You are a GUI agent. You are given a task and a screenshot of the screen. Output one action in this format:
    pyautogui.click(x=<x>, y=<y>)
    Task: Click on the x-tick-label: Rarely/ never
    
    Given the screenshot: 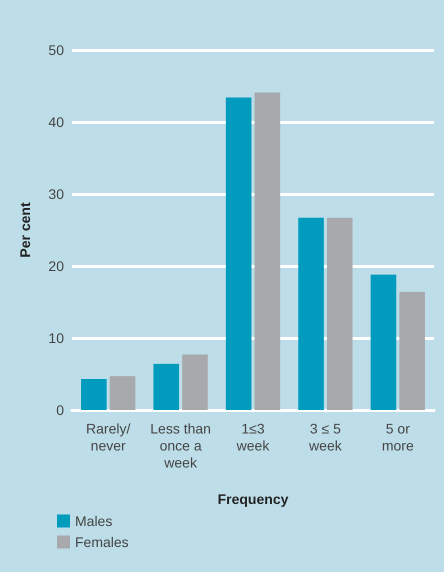 What is the action you would take?
    pyautogui.click(x=108, y=437)
    